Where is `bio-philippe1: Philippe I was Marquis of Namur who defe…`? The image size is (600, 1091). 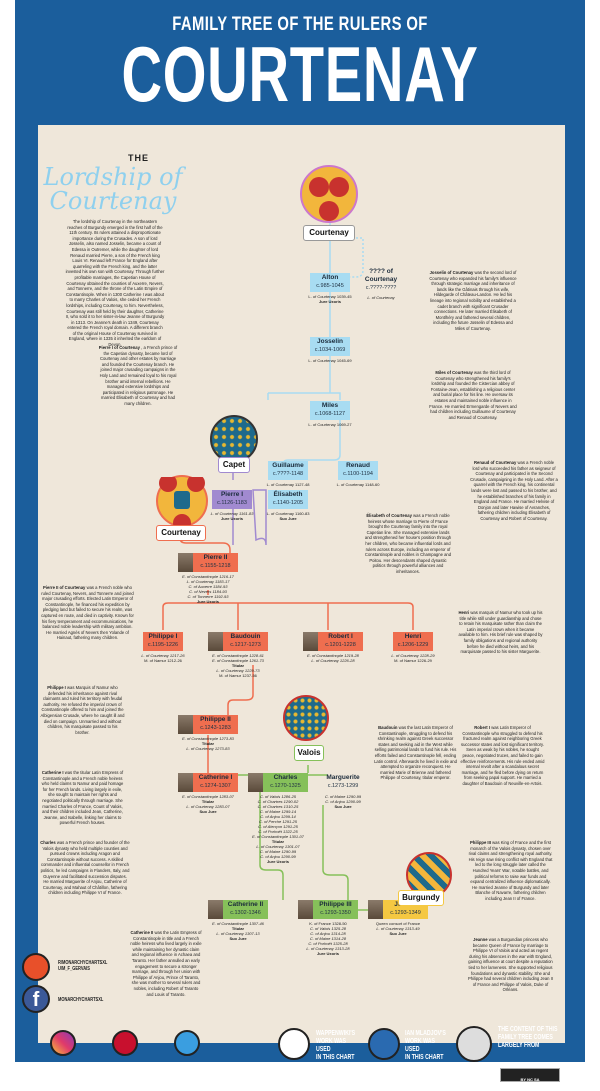
bio-philippe1: Philippe I was Marquis of Namur who defe… is located at coordinates (82, 710).